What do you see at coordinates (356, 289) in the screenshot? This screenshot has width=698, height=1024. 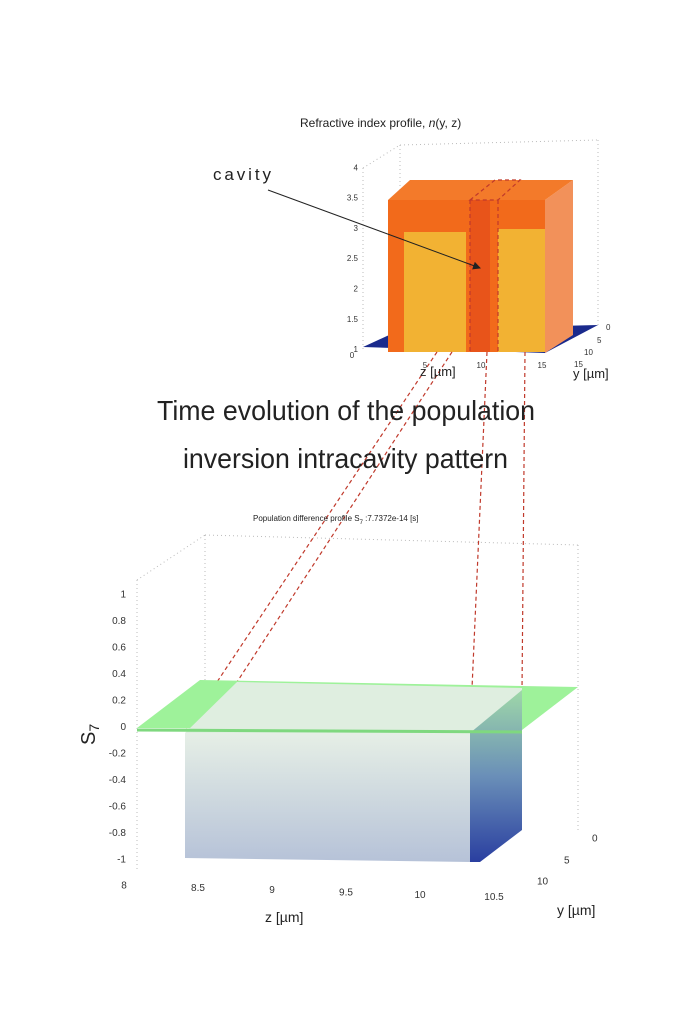 I see `tick-label: 2` at bounding box center [356, 289].